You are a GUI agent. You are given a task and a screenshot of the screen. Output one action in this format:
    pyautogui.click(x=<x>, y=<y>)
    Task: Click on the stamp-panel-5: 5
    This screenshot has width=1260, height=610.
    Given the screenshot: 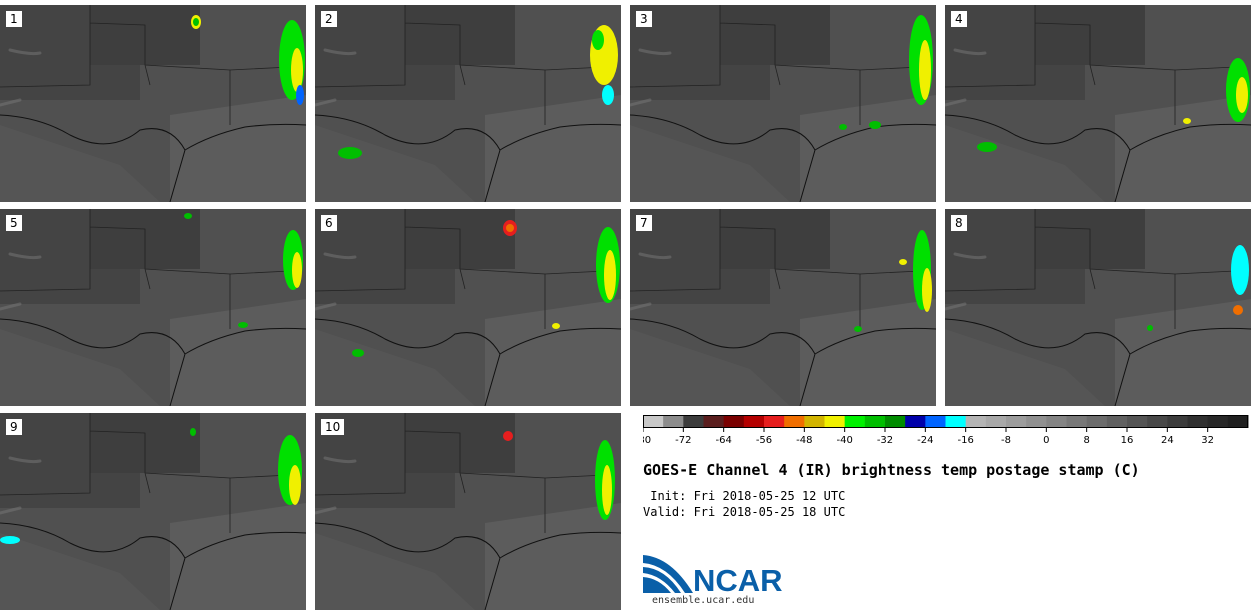 What is the action you would take?
    pyautogui.click(x=153, y=307)
    